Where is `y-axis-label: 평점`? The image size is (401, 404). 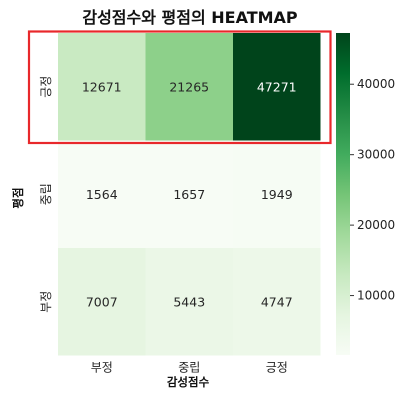 y-axis-label: 평점 is located at coordinates (18, 197).